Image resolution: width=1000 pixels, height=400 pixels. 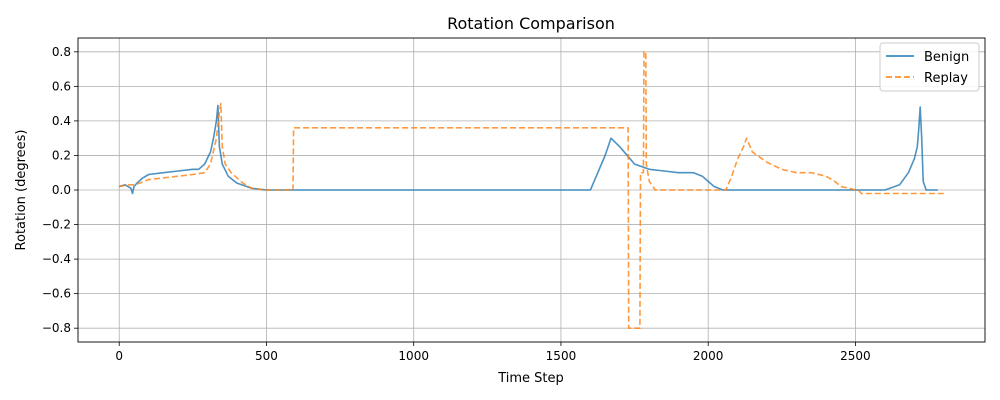 What do you see at coordinates (56, 225) in the screenshot?
I see `y-tick-label: −0.2` at bounding box center [56, 225].